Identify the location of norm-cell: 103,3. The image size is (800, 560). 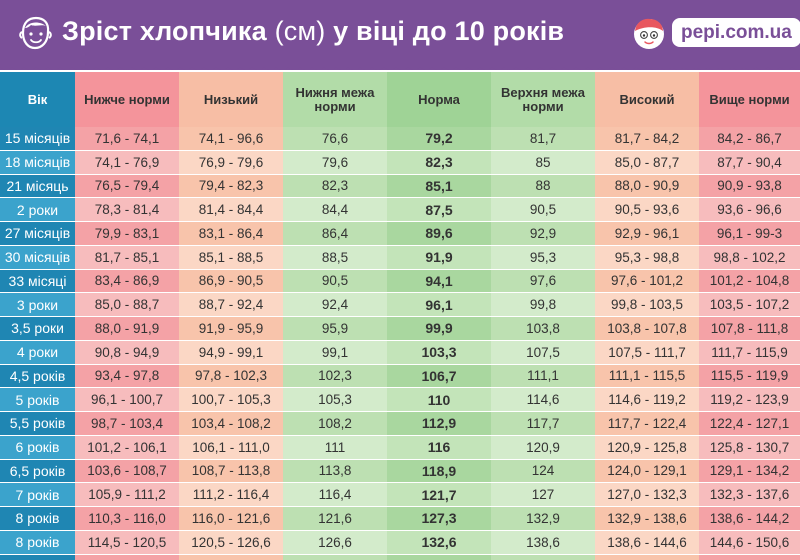
(439, 352).